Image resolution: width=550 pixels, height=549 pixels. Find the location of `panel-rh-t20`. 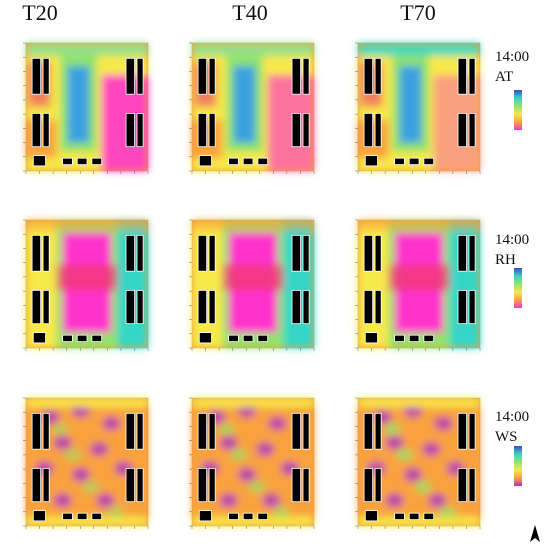

panel-rh-t20 is located at coordinates (83, 289).